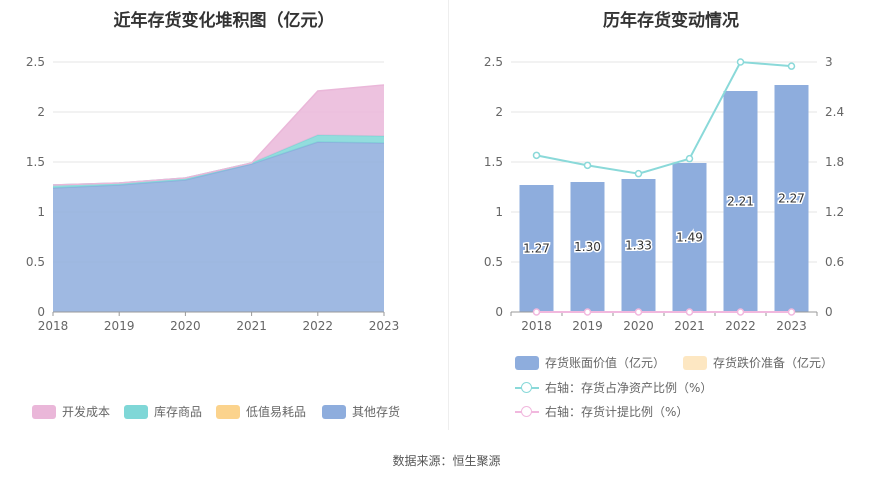 This screenshot has width=893, height=481. Describe the element at coordinates (629, 388) in the screenshot. I see `legend-label: 右轴：存货占净资产比例（%）` at that location.